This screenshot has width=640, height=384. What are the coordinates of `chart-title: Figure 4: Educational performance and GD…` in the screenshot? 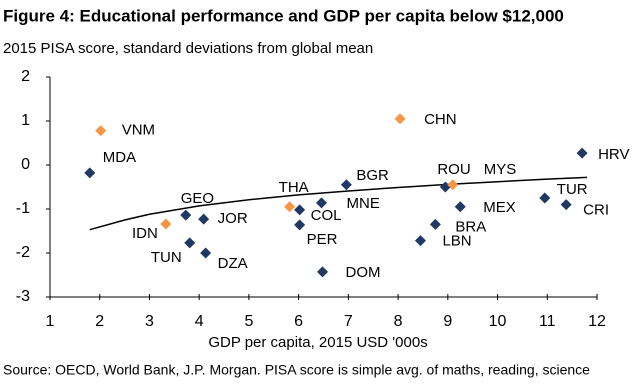 It's located at (283, 15).